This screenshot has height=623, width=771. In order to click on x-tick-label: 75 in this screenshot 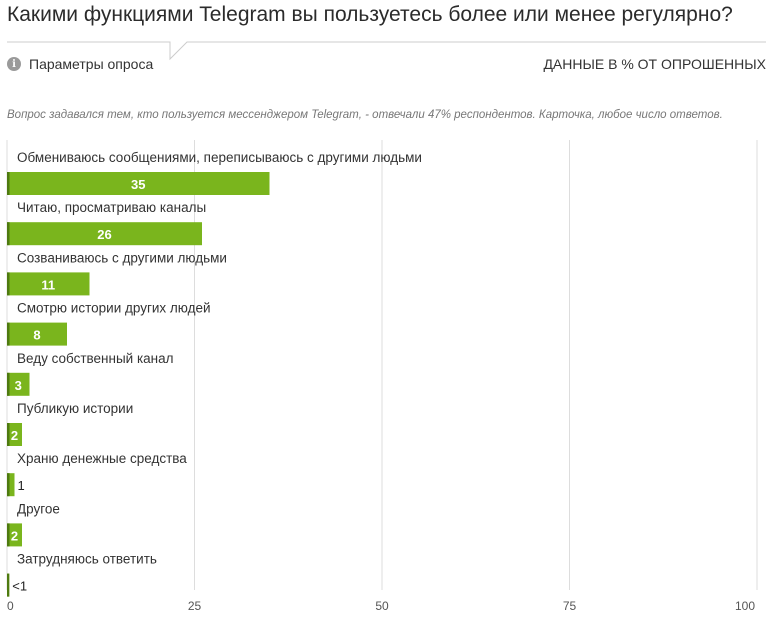, I will do `click(570, 606)`.